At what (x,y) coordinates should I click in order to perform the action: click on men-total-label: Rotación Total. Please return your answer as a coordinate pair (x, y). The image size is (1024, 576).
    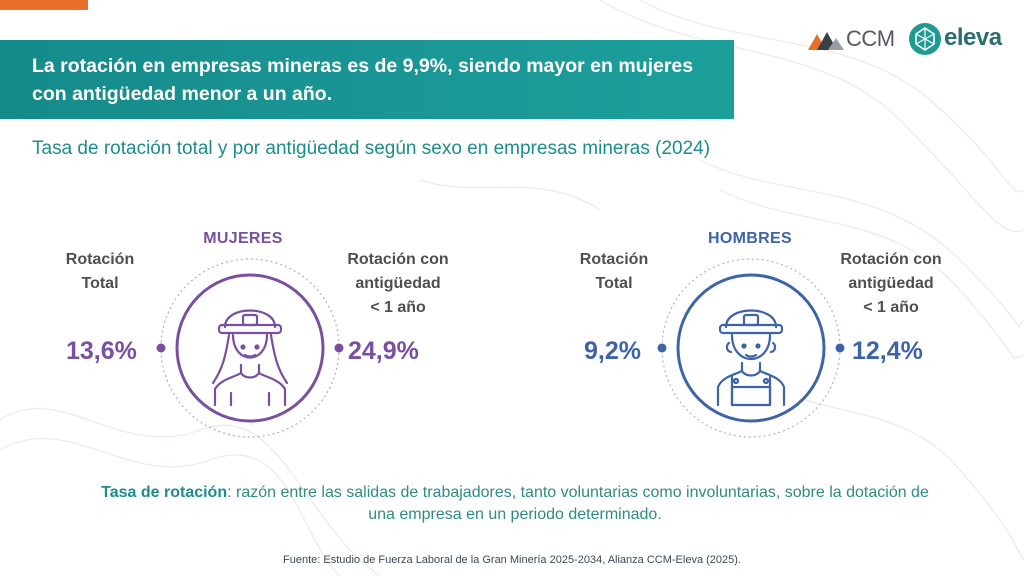
    Looking at the image, I should click on (614, 272).